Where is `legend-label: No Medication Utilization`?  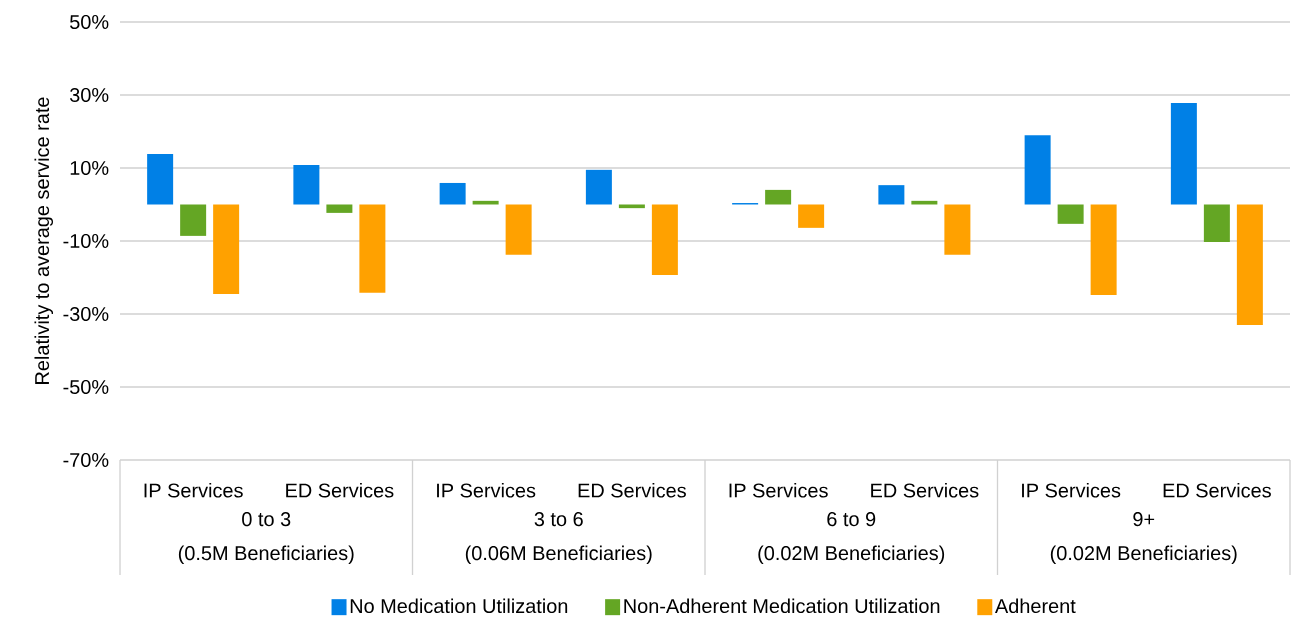 legend-label: No Medication Utilization is located at coordinates (459, 605).